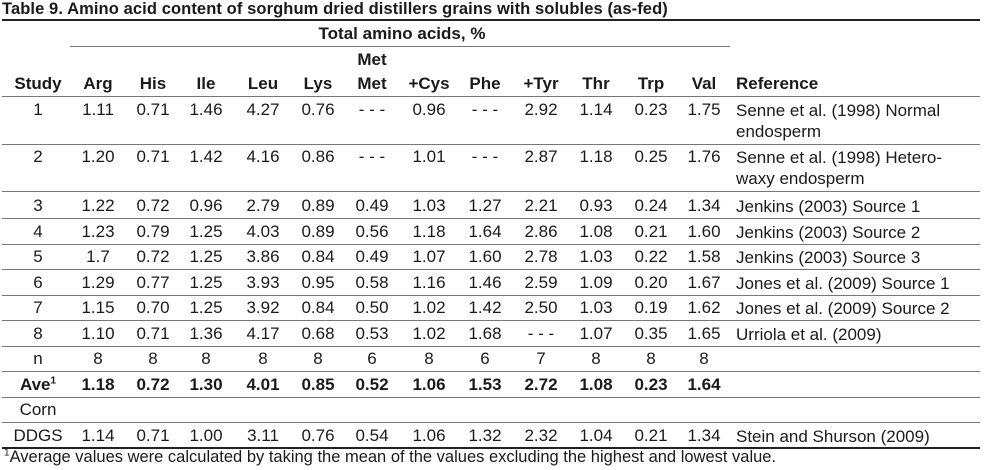  What do you see at coordinates (53, 381) in the screenshot?
I see `average-footnote-marker: 1` at bounding box center [53, 381].